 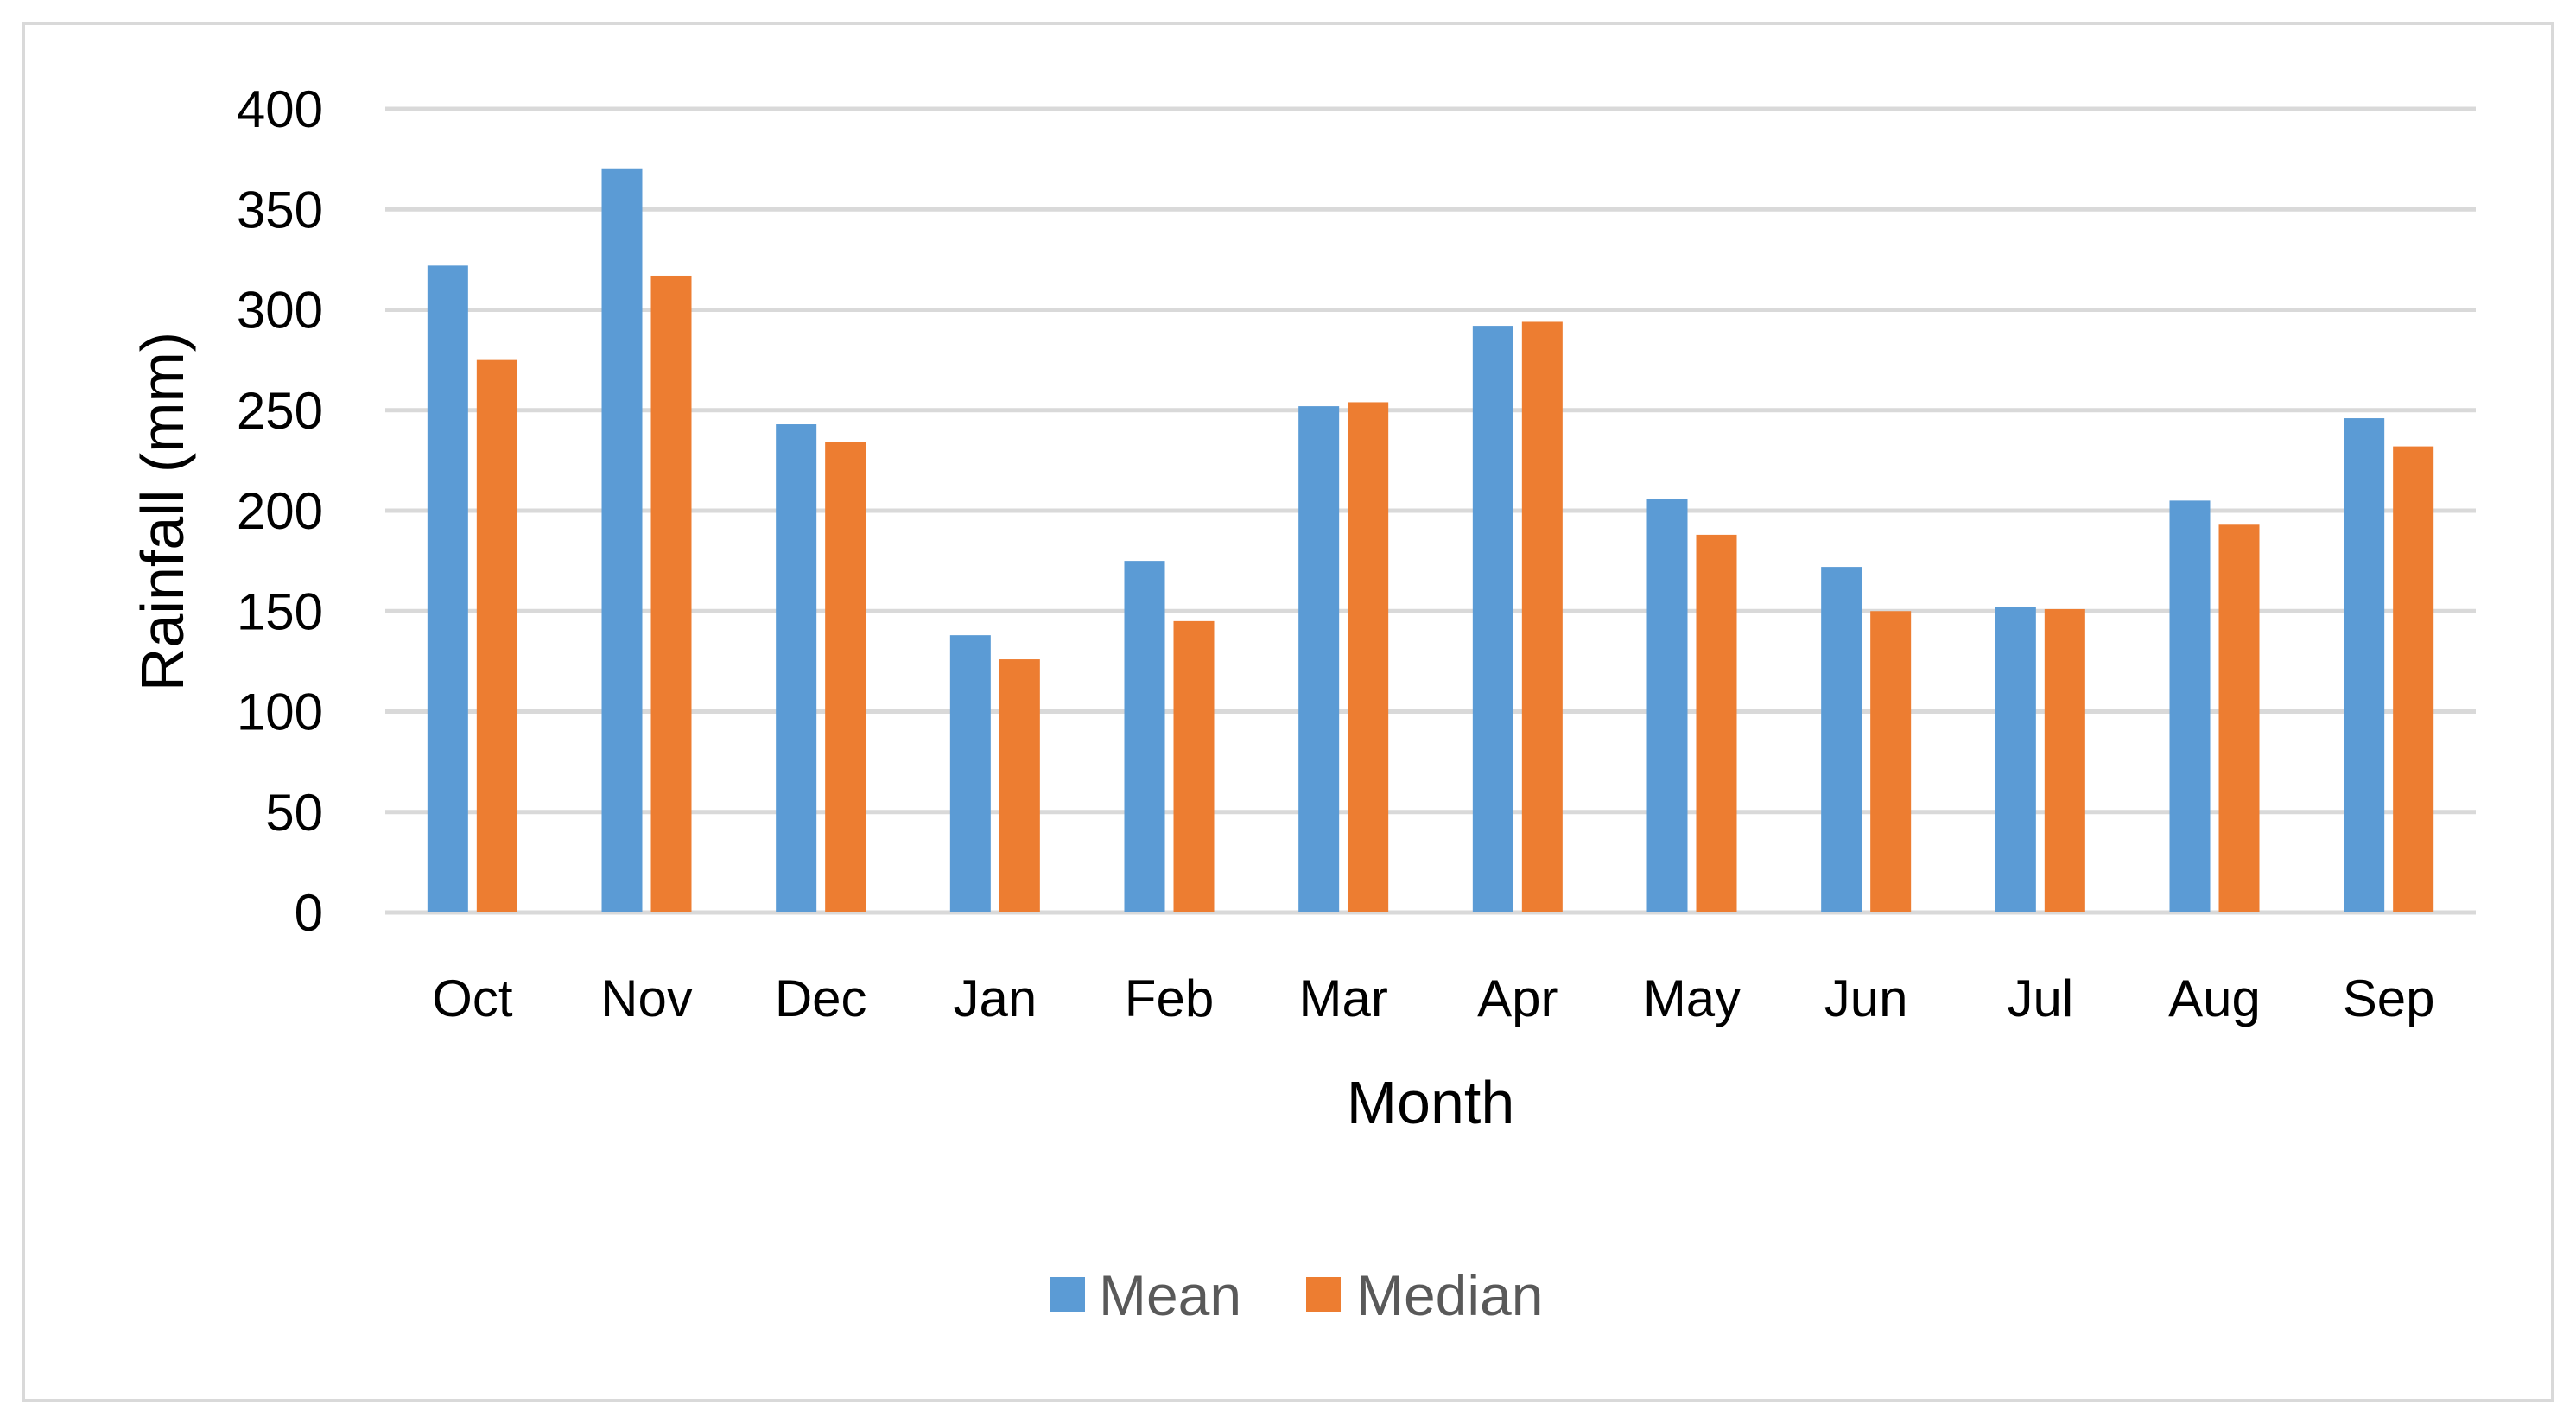 I want to click on x-tick-label: Oct, so click(x=472, y=998).